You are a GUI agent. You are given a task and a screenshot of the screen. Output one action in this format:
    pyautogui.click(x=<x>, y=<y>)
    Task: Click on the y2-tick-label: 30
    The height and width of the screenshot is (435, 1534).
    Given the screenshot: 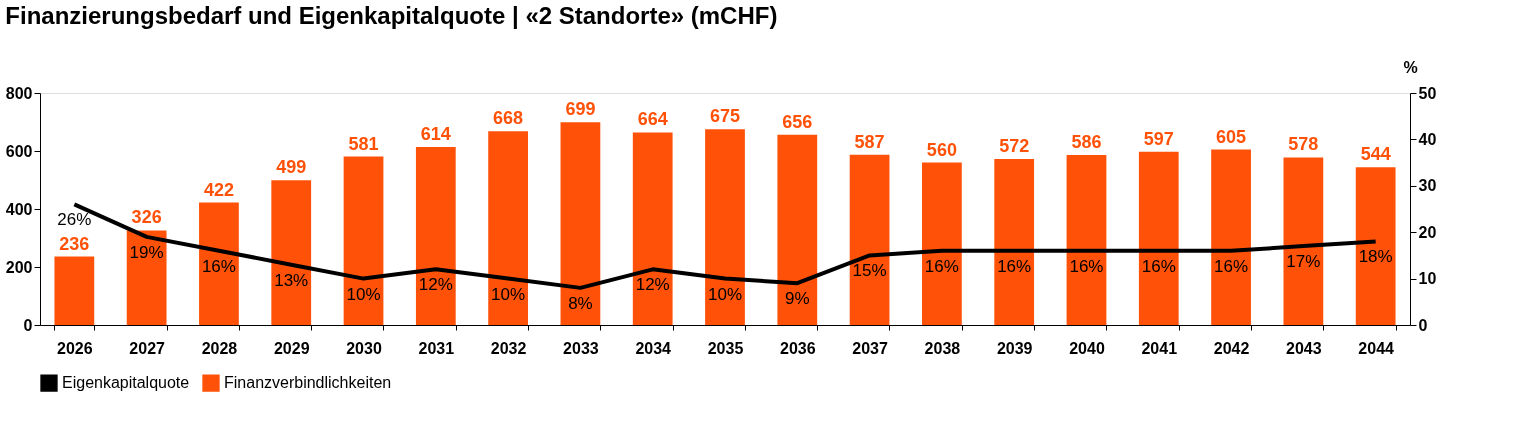 What is the action you would take?
    pyautogui.click(x=1427, y=186)
    